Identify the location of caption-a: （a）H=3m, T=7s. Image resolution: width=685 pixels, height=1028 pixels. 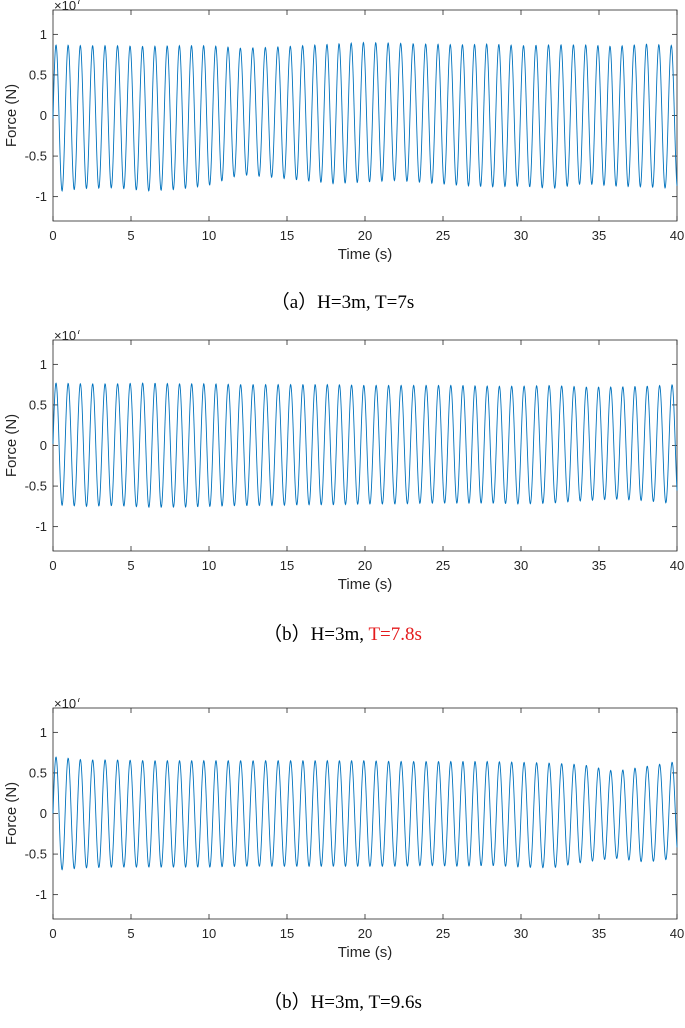
(342, 300).